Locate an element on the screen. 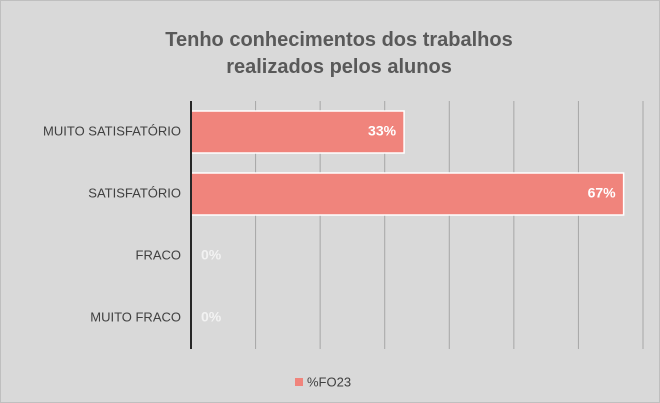 Image resolution: width=660 pixels, height=403 pixels. data-label: 67% is located at coordinates (602, 193).